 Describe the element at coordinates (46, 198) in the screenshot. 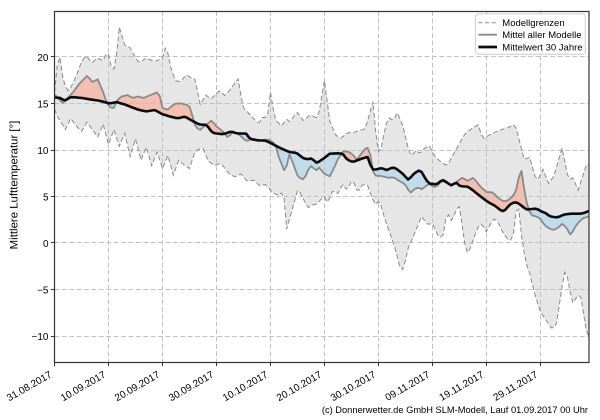

I see `svg-text: 5` at that location.